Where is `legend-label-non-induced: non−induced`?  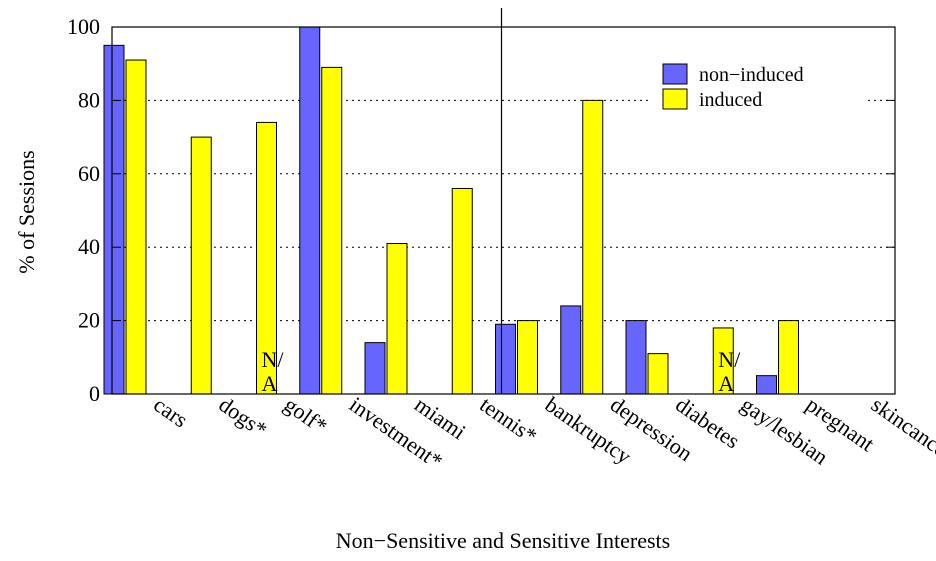
legend-label-non-induced: non−induced is located at coordinates (751, 75).